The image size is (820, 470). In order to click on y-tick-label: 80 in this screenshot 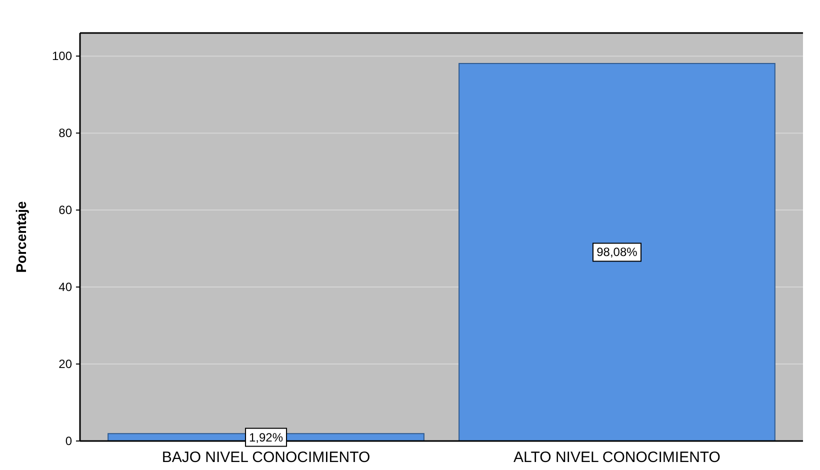, I will do `click(65, 133)`.